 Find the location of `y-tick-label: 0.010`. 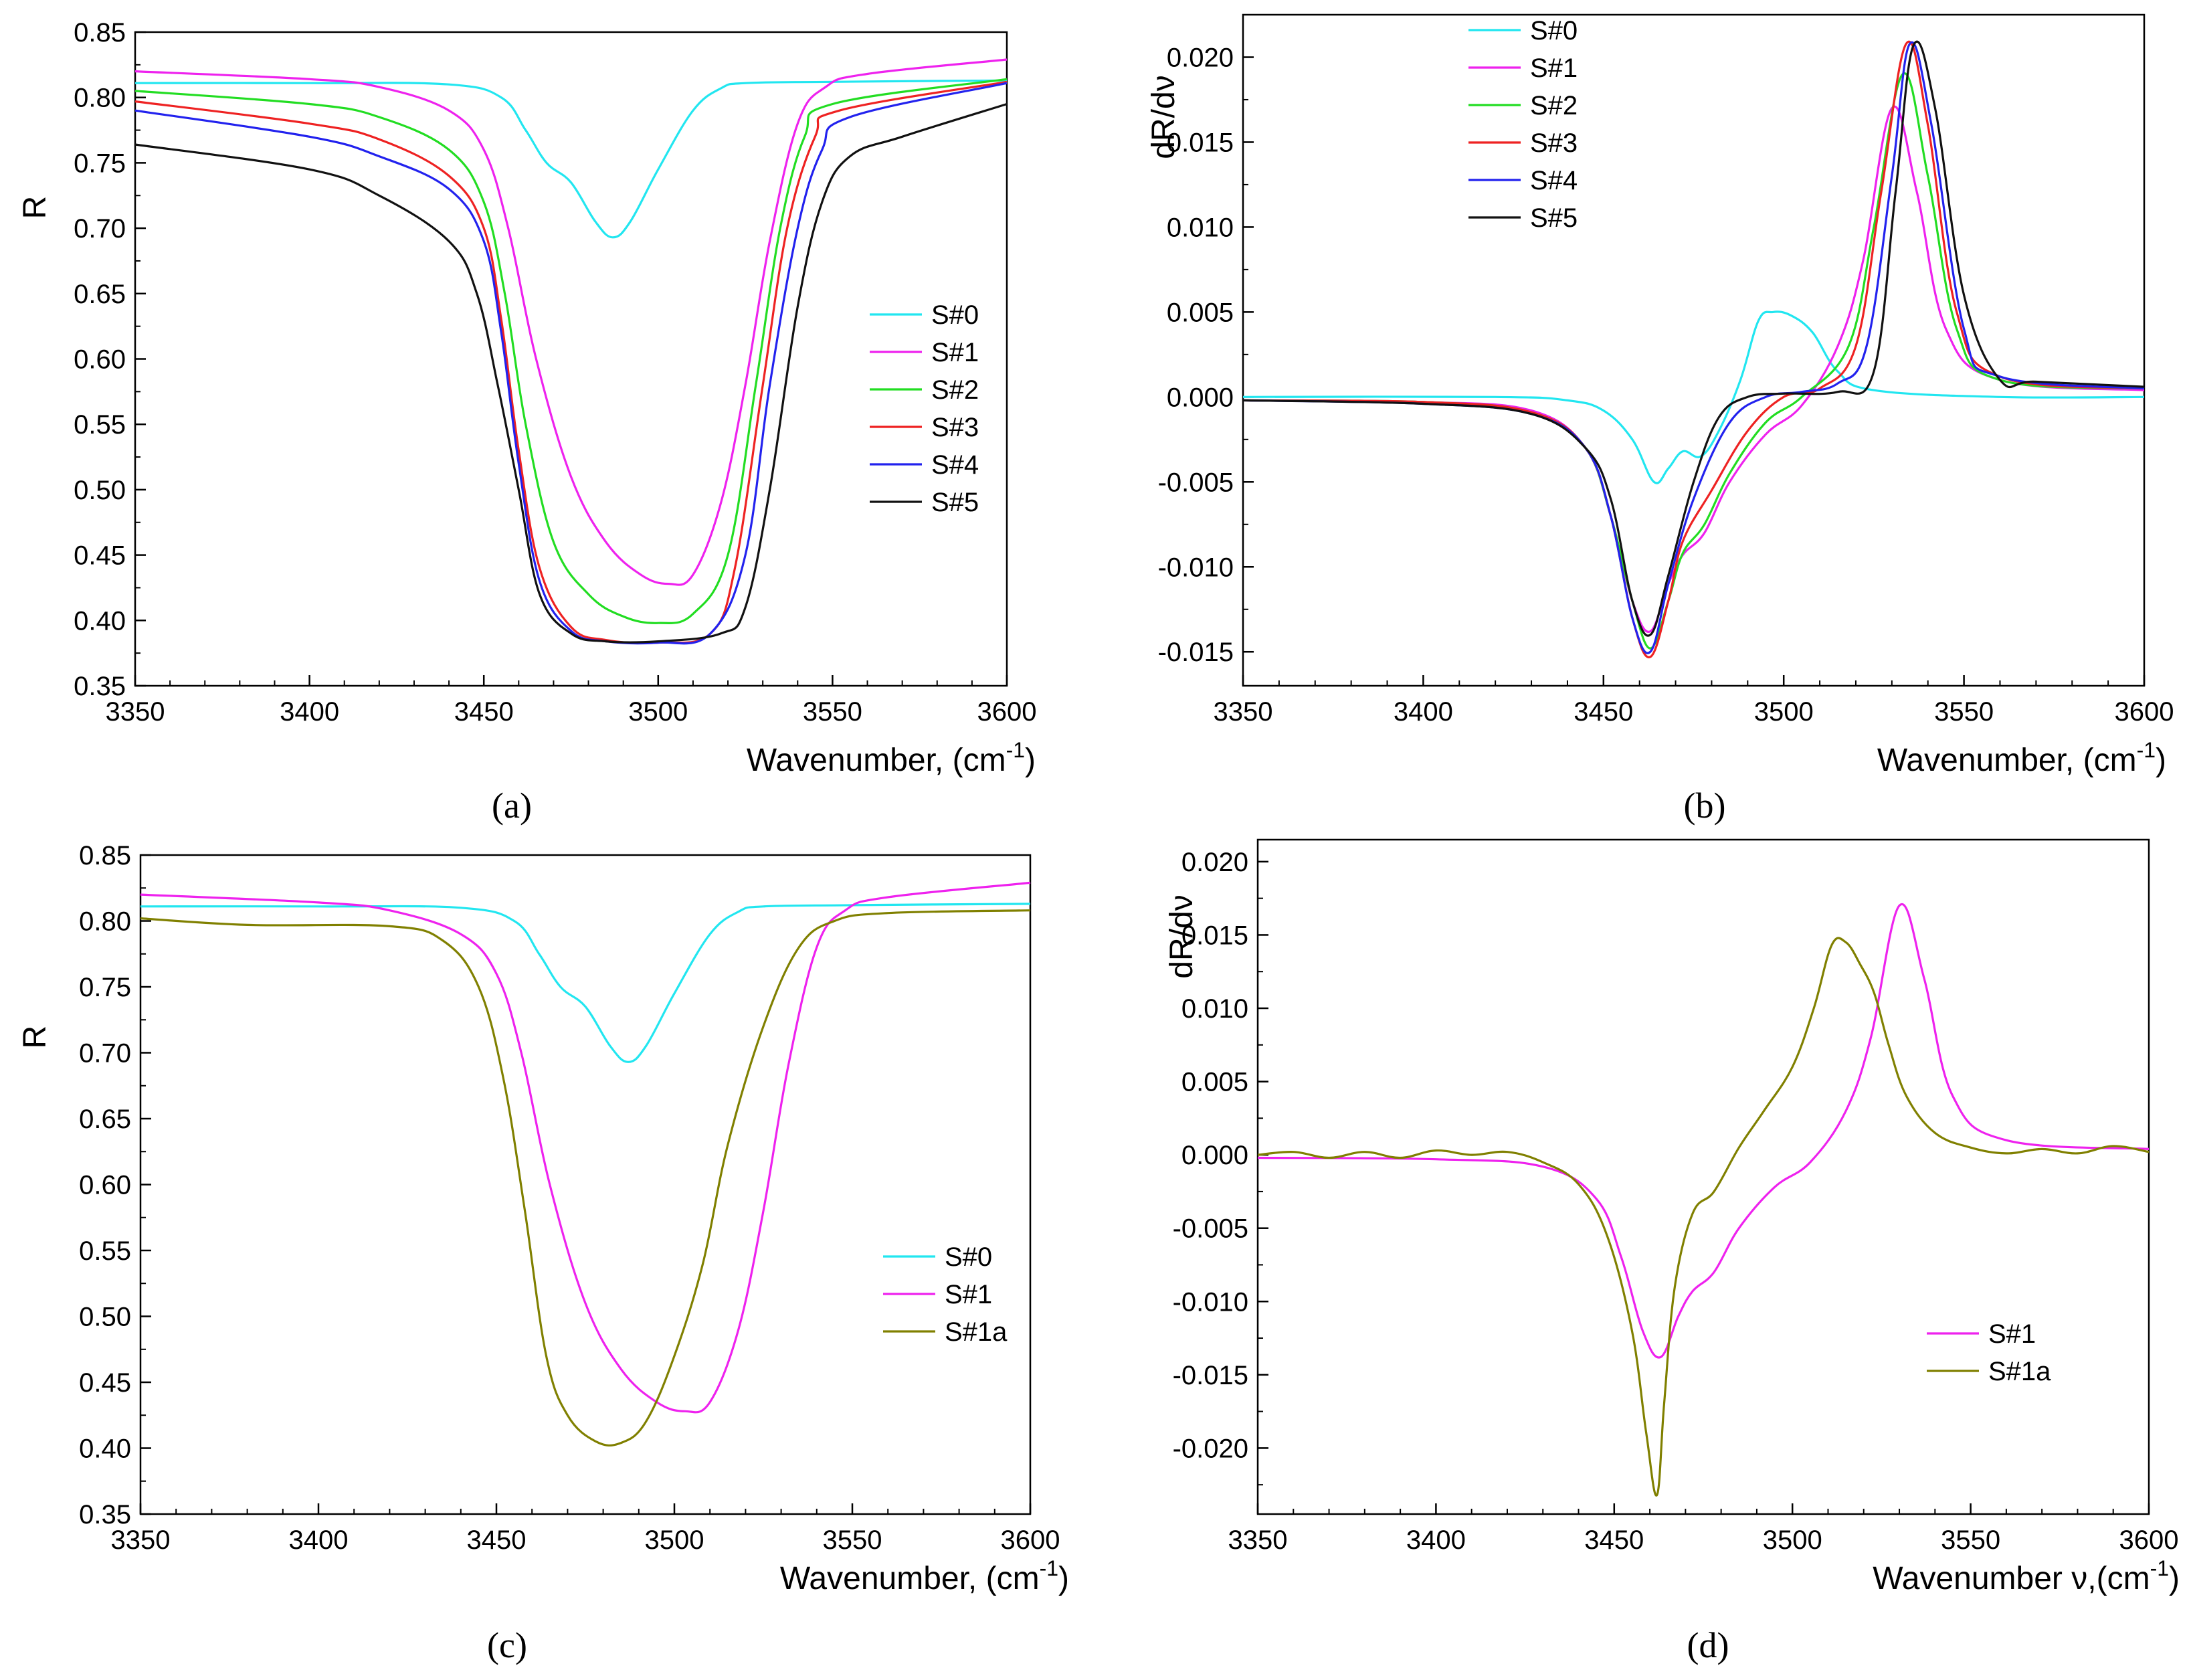

y-tick-label: 0.010 is located at coordinates (1200, 227).